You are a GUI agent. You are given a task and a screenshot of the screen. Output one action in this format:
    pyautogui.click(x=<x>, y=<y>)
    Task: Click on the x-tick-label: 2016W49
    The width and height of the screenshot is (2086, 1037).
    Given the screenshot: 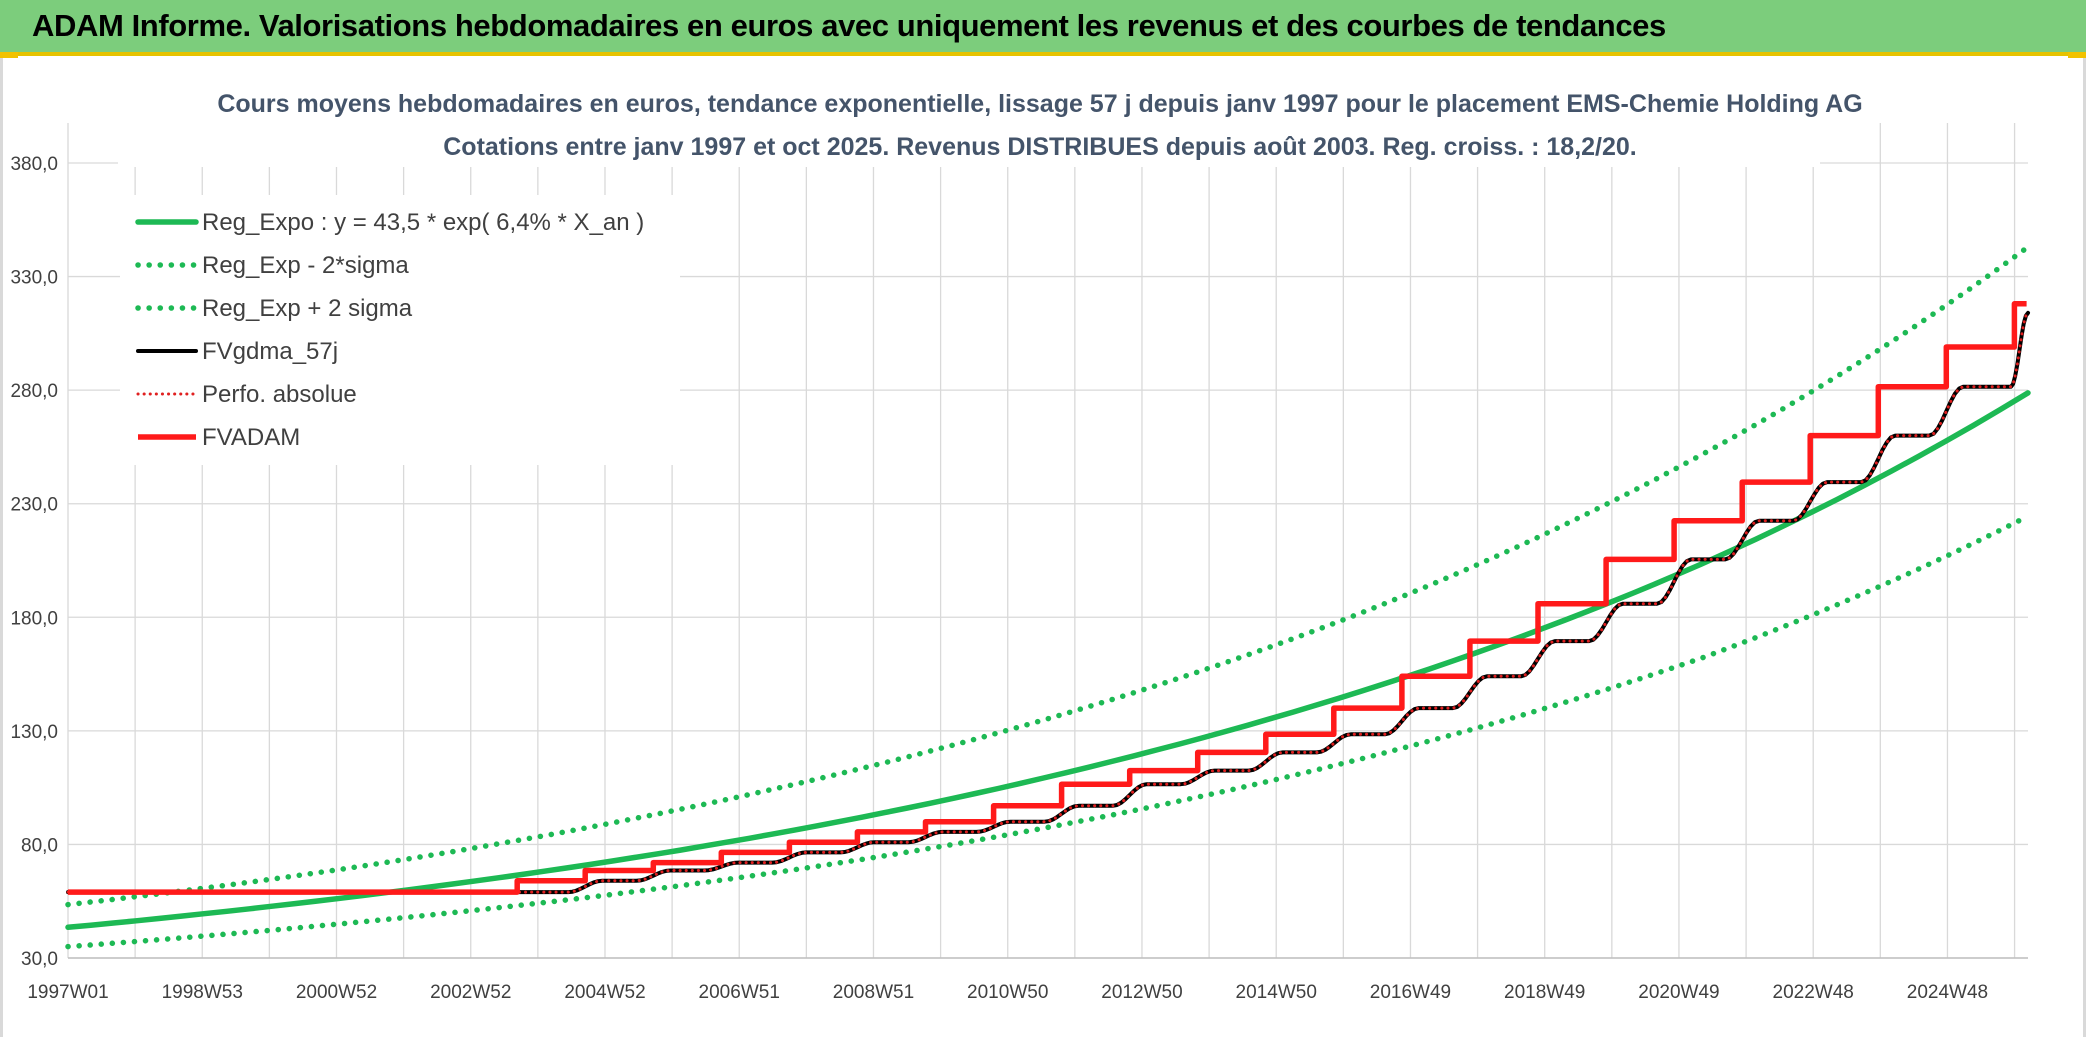 What is the action you would take?
    pyautogui.click(x=1410, y=992)
    